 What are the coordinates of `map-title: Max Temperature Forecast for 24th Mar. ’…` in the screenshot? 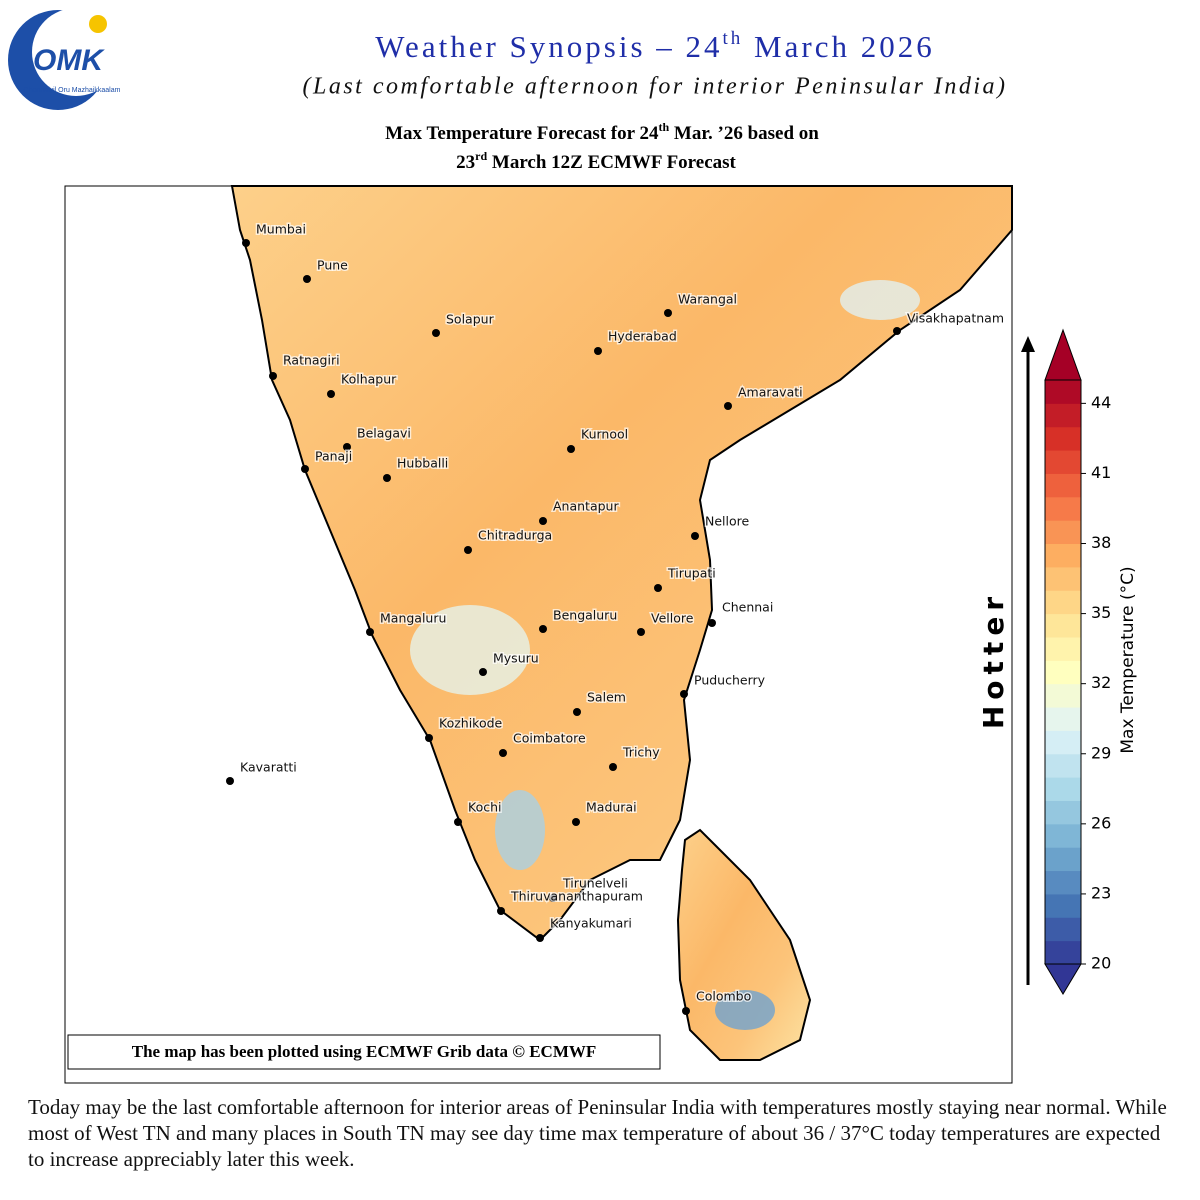 It's located at (602, 132).